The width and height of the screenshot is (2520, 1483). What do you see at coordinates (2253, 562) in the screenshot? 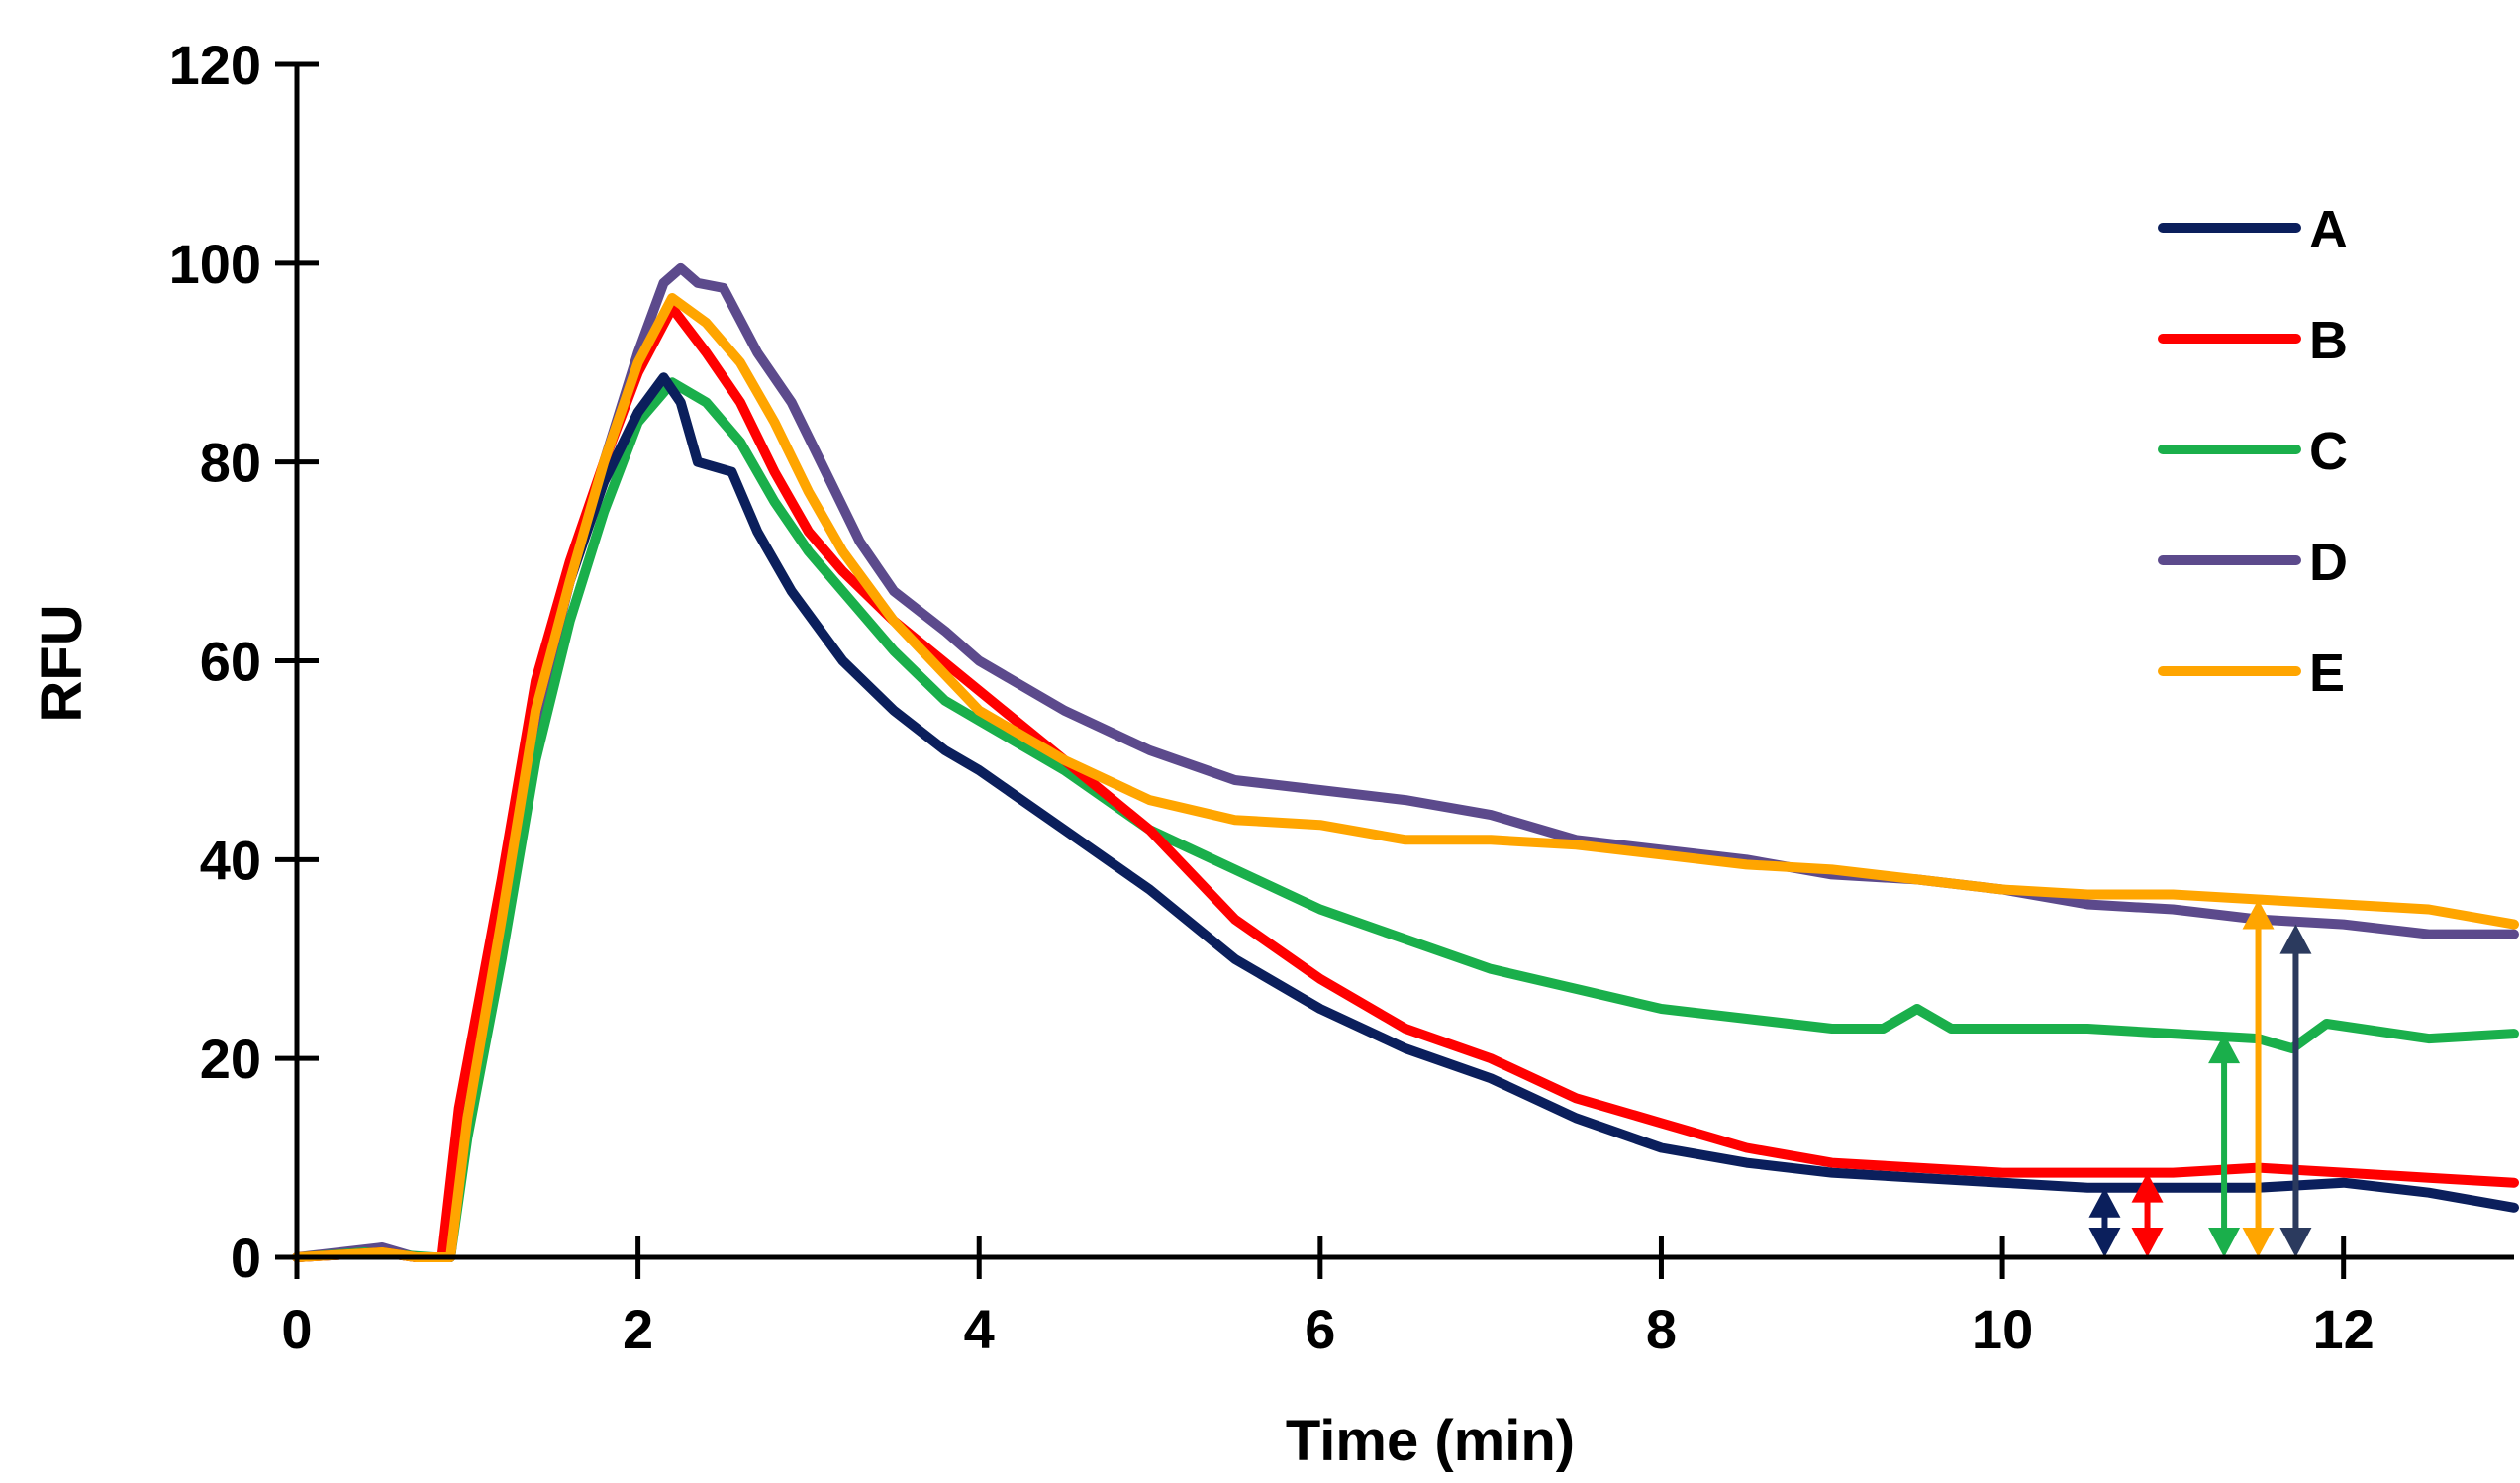
I see `legend-item-d: D` at bounding box center [2253, 562].